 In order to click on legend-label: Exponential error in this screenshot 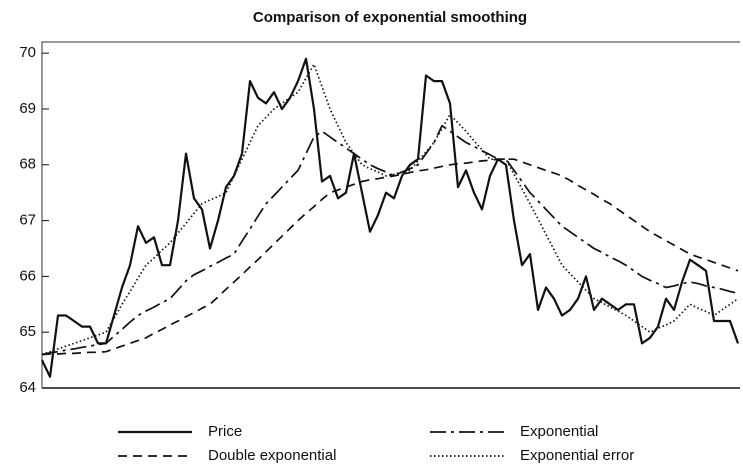, I will do `click(577, 455)`.